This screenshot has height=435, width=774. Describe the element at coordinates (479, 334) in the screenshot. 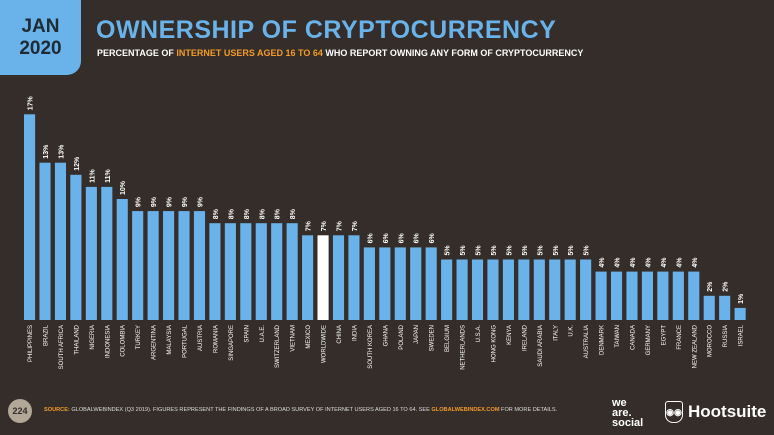

I see `category-label: U.S.A.` at that location.